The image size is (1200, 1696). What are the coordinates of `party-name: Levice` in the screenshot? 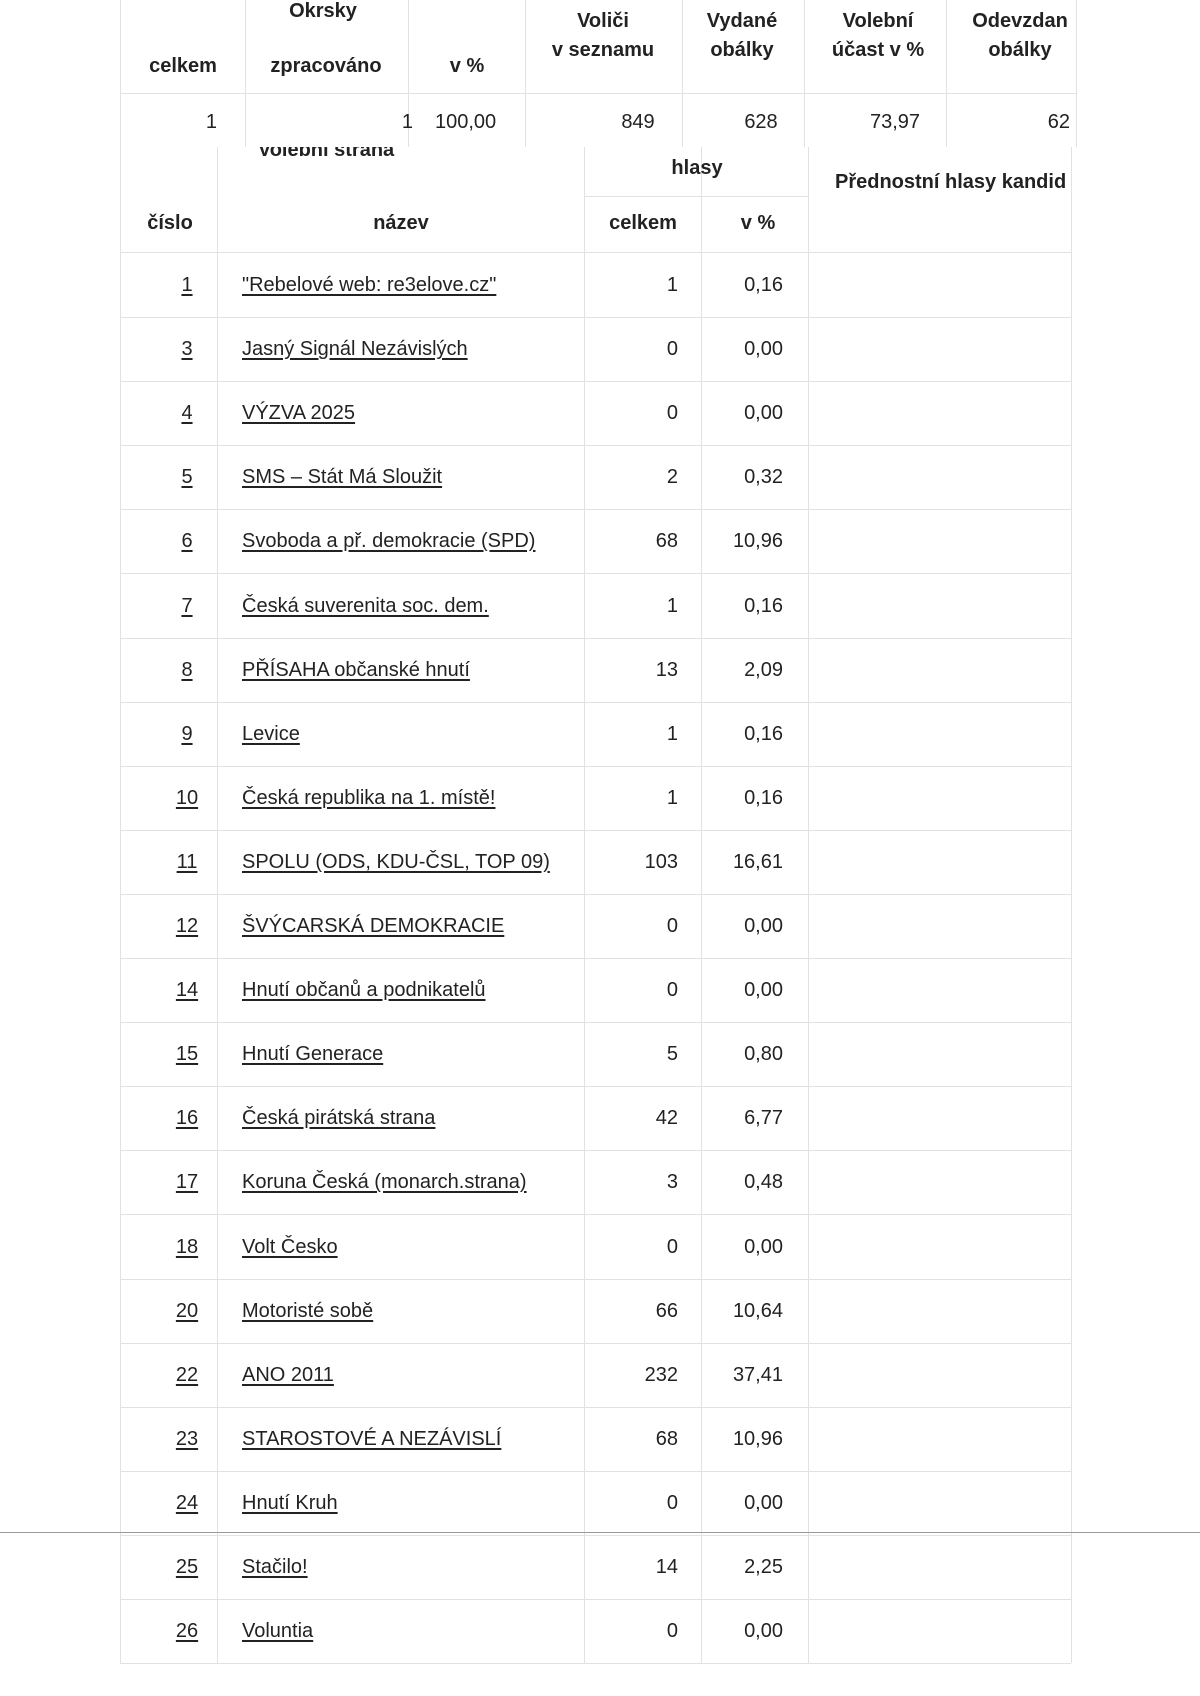 It's located at (271, 733).